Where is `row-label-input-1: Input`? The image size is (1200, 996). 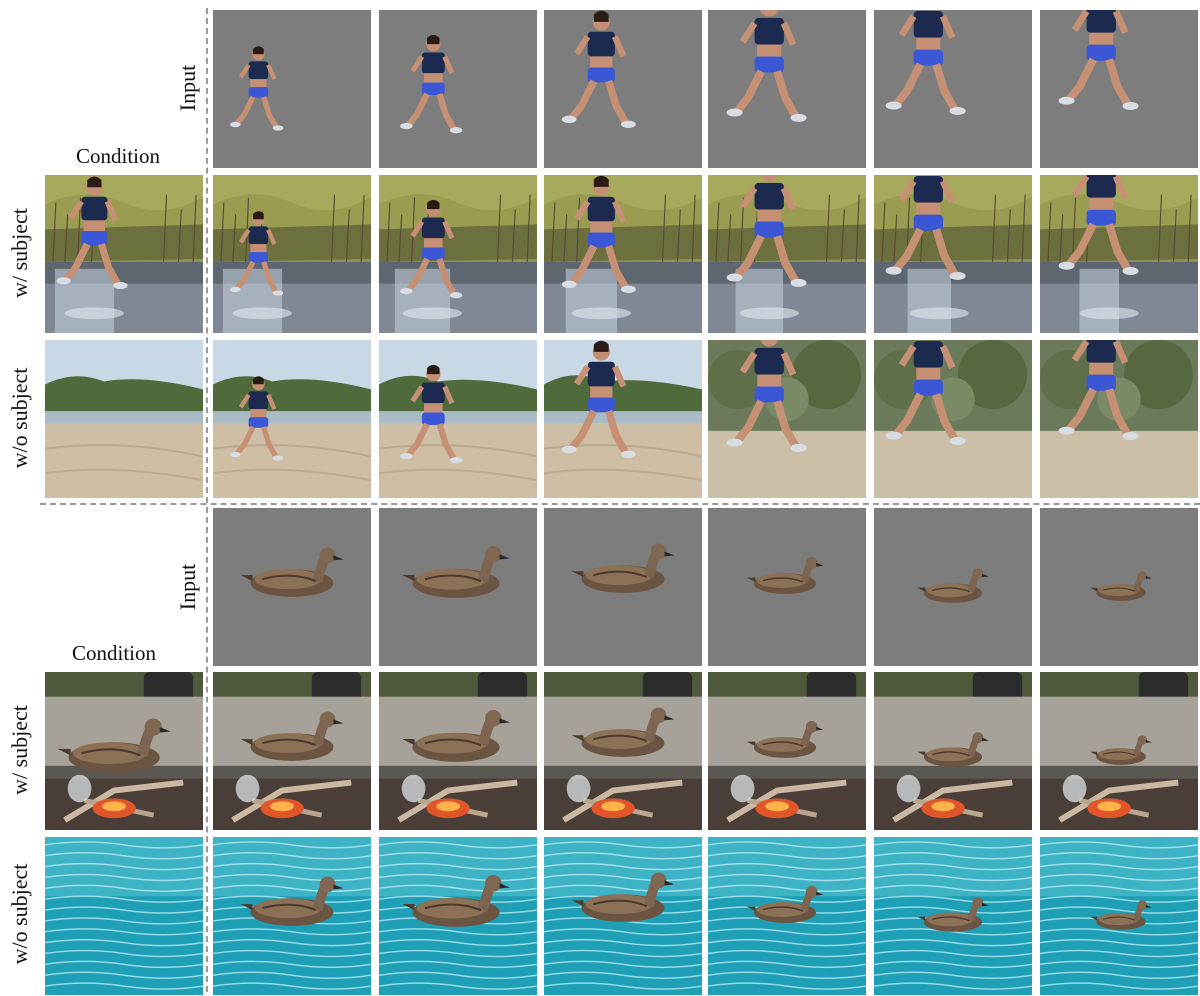
row-label-input-1: Input is located at coordinates (187, 88).